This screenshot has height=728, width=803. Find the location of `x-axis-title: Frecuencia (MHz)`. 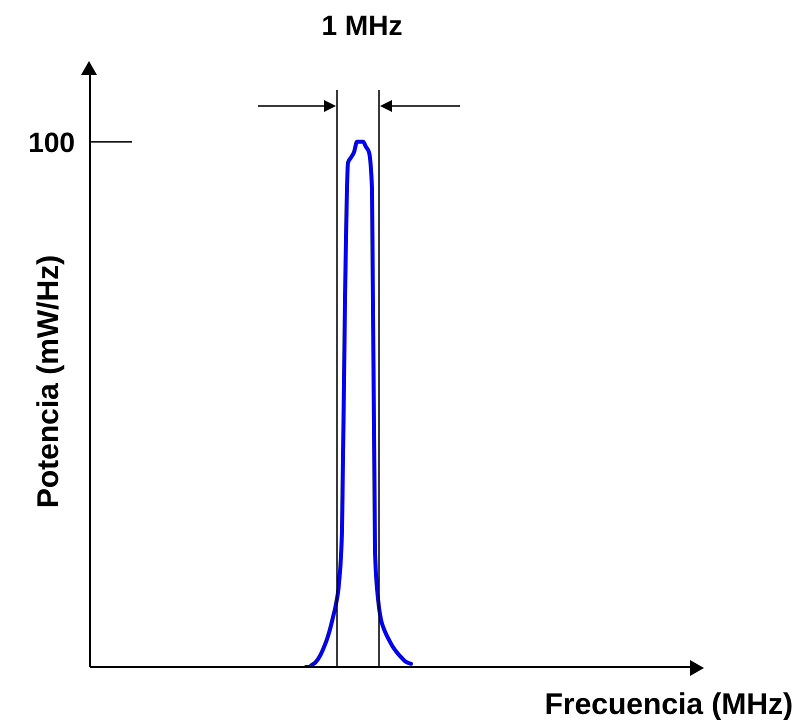

x-axis-title: Frecuencia (MHz) is located at coordinates (668, 704).